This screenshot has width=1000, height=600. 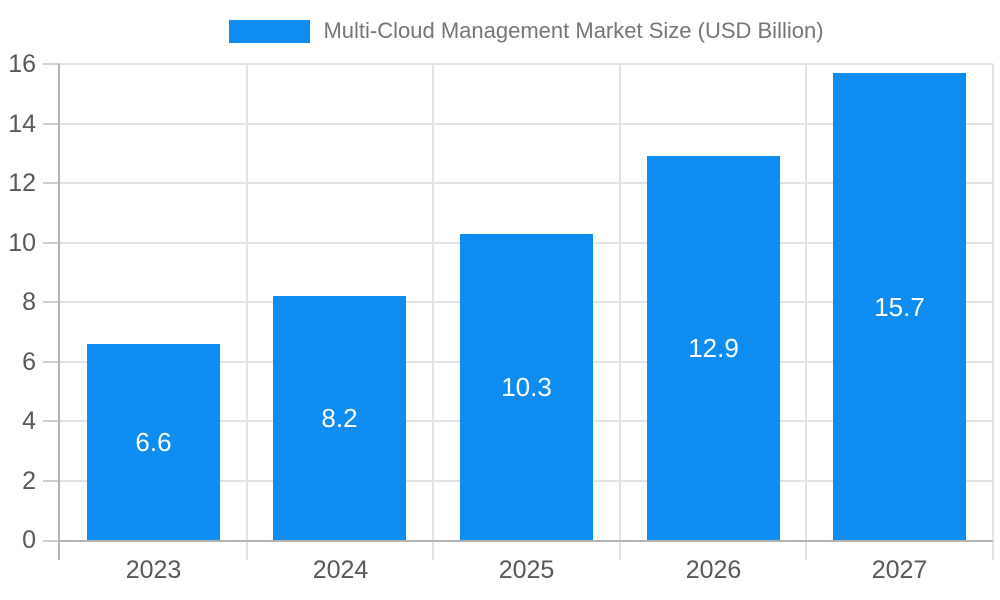 I want to click on y-axis-label: 4, so click(x=29, y=421).